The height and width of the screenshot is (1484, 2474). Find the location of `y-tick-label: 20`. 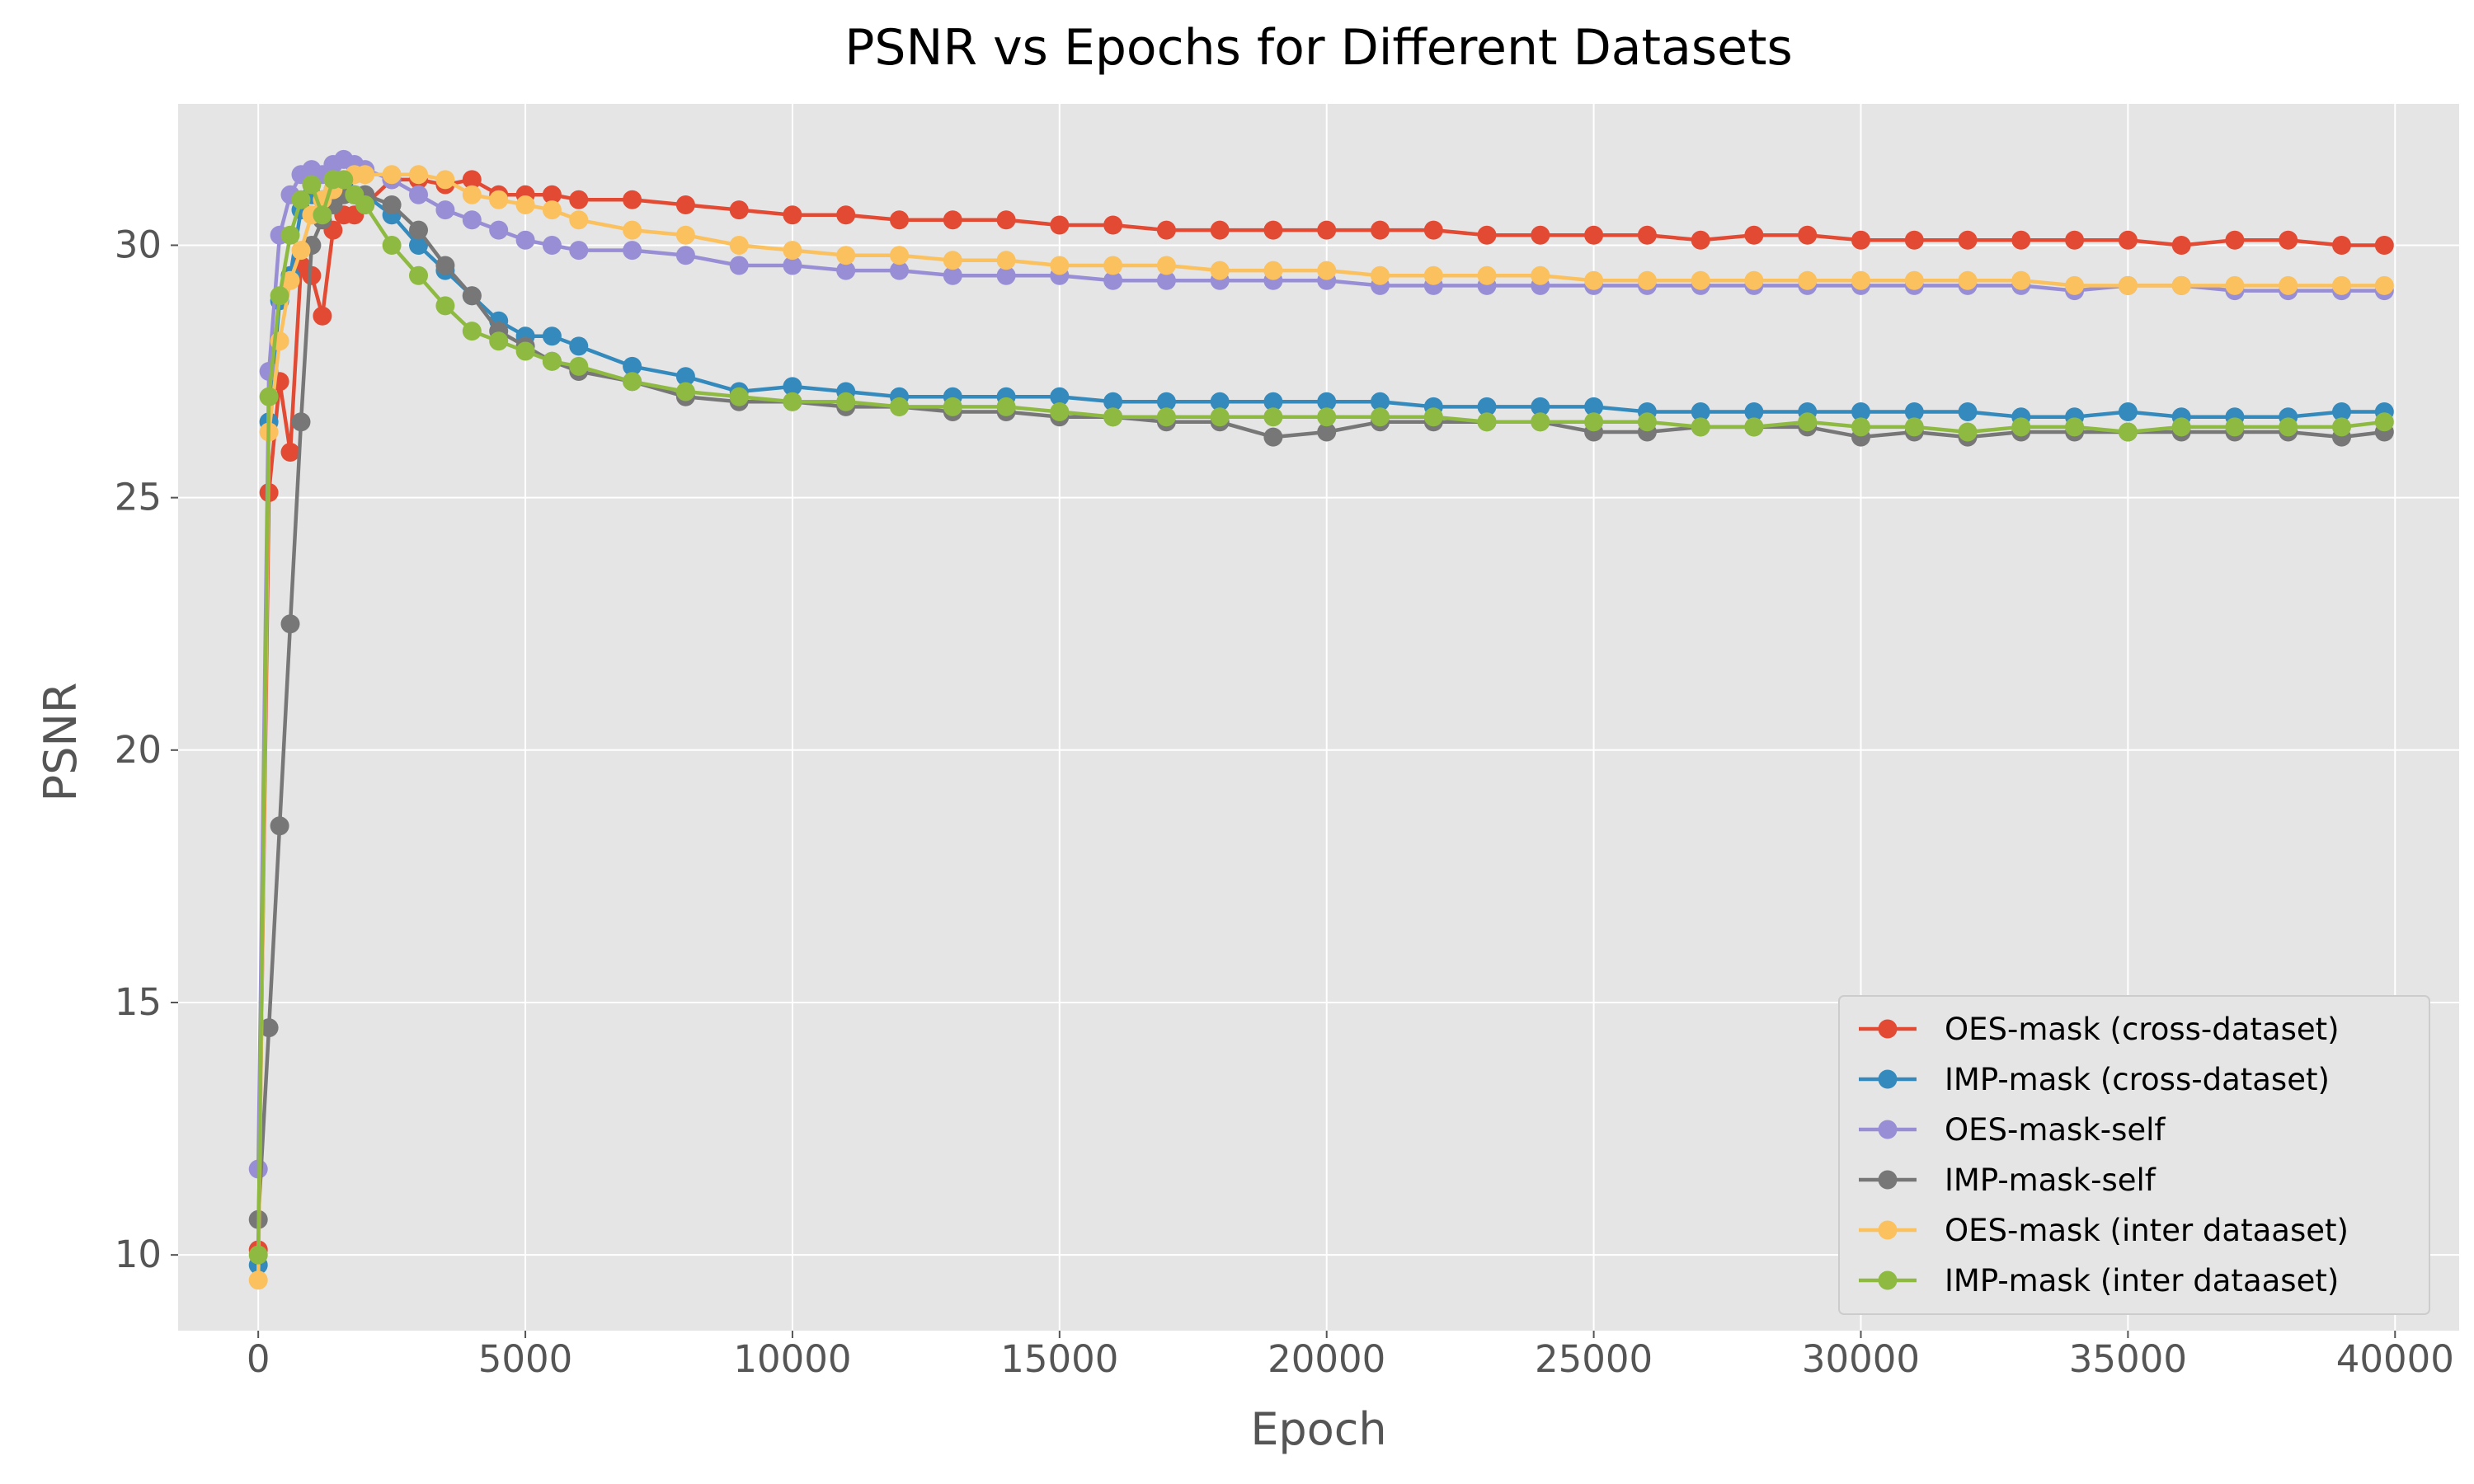

y-tick-label: 20 is located at coordinates (138, 750).